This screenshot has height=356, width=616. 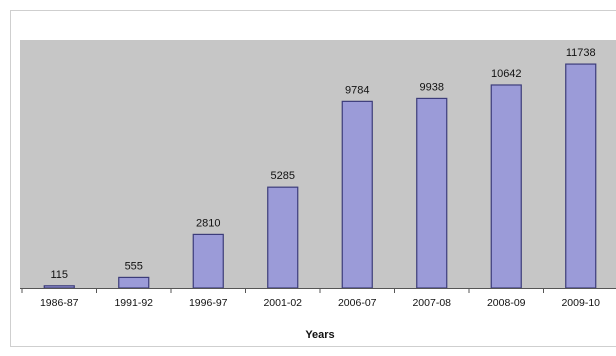 I want to click on value-label-1991-92: 555, so click(x=134, y=266).